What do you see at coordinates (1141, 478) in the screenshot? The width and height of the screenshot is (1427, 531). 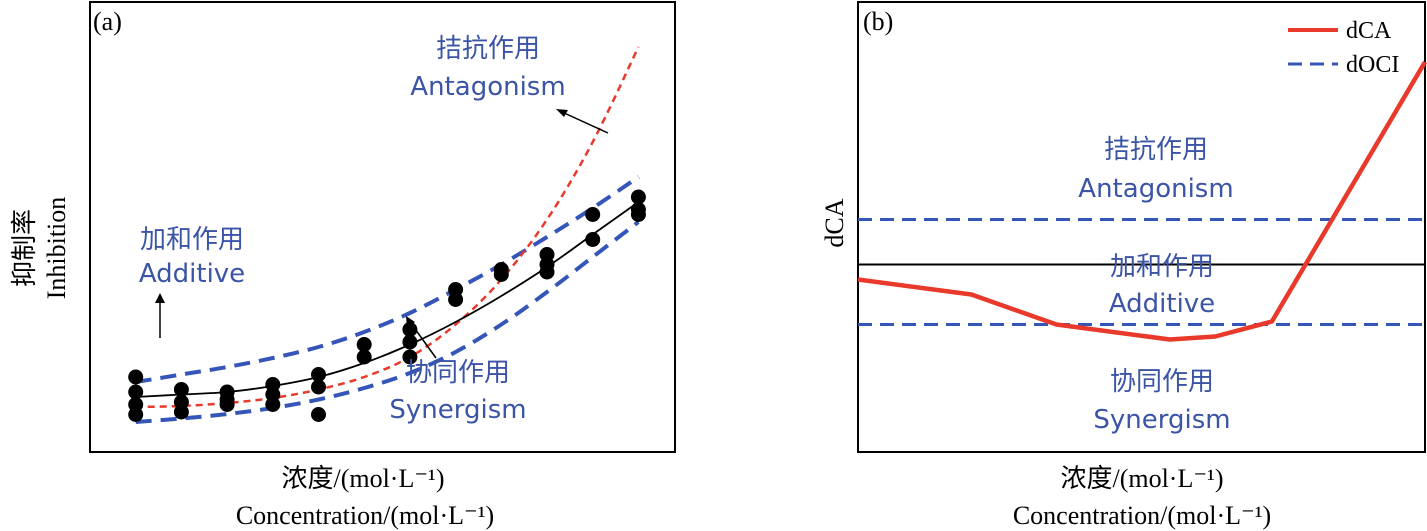 I see `panel-b-xlabel-cn: 浓度/(mol·L⁻¹)` at bounding box center [1141, 478].